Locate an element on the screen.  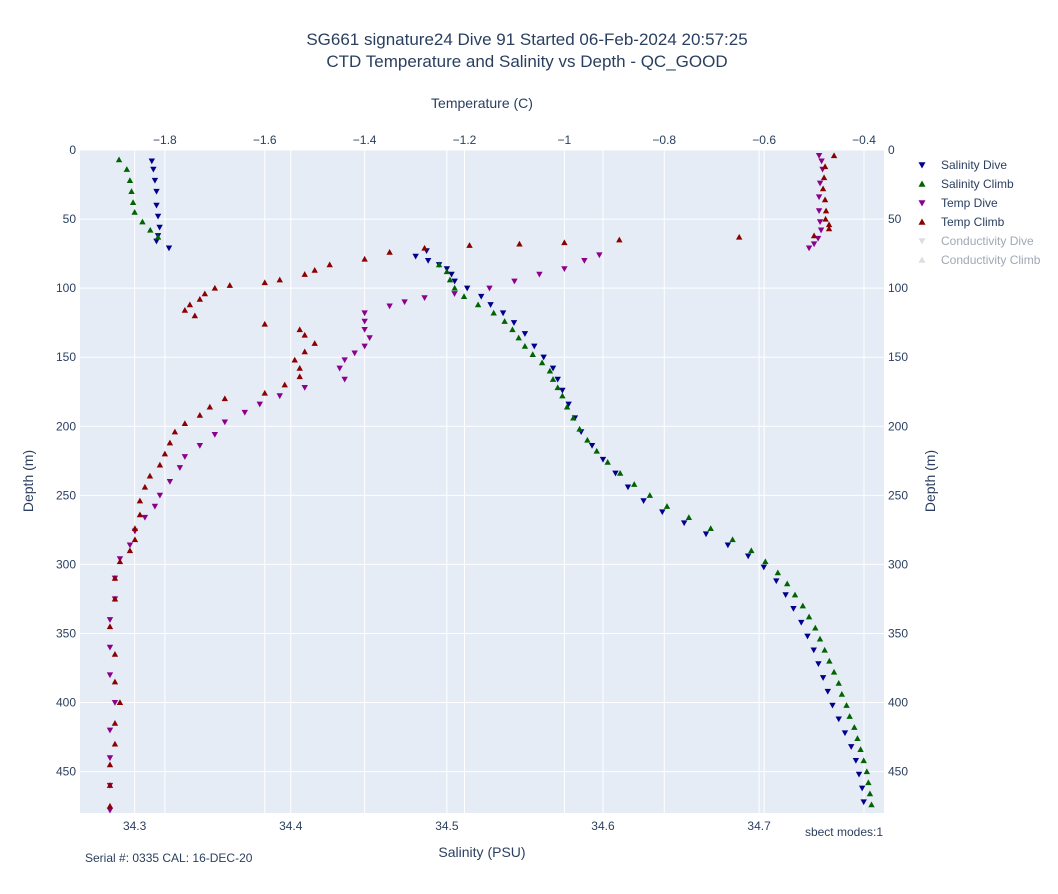
temperature-tick: −0.4 is located at coordinates (864, 140).